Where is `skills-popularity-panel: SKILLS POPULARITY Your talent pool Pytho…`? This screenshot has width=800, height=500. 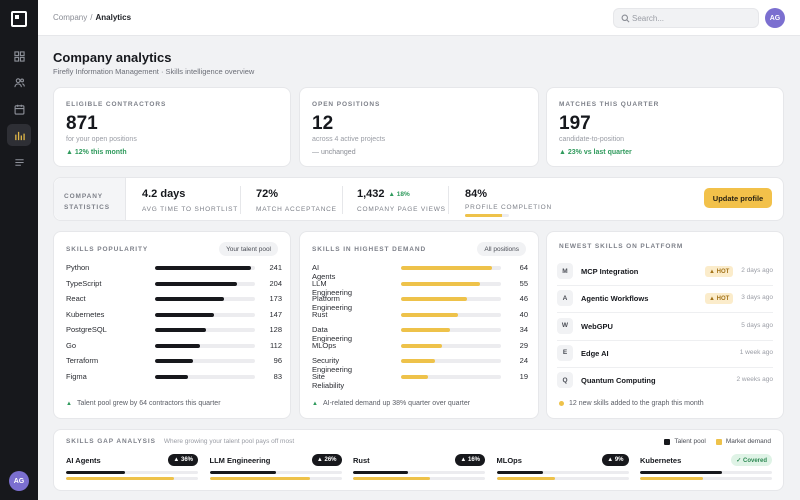 skills-popularity-panel: SKILLS POPULARITY Your talent pool Pytho… is located at coordinates (172, 325).